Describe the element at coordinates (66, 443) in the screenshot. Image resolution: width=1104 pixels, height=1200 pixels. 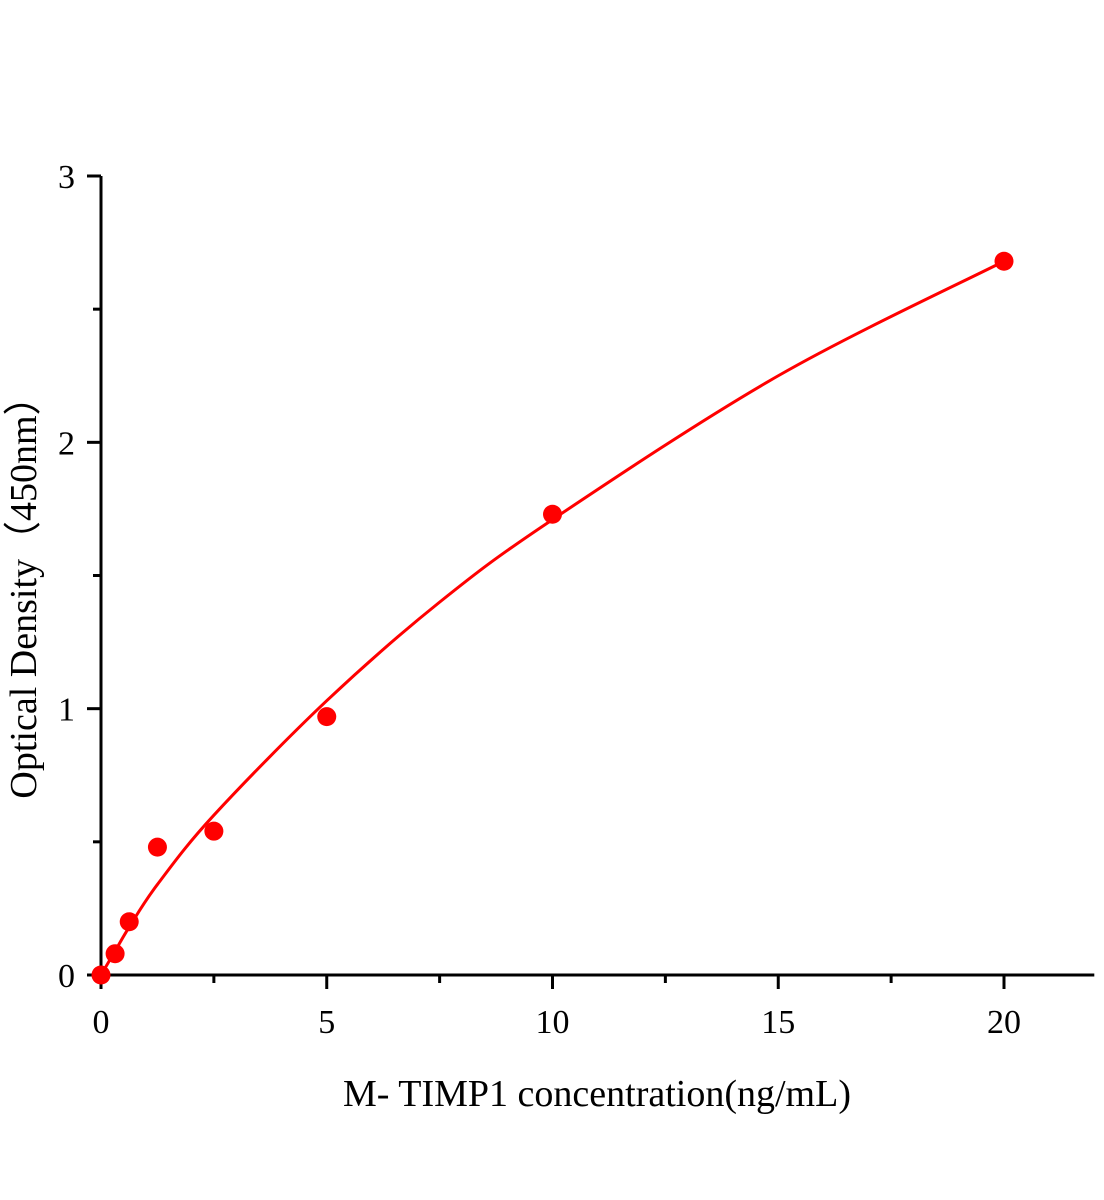
I see `y-tick-label: 2` at that location.